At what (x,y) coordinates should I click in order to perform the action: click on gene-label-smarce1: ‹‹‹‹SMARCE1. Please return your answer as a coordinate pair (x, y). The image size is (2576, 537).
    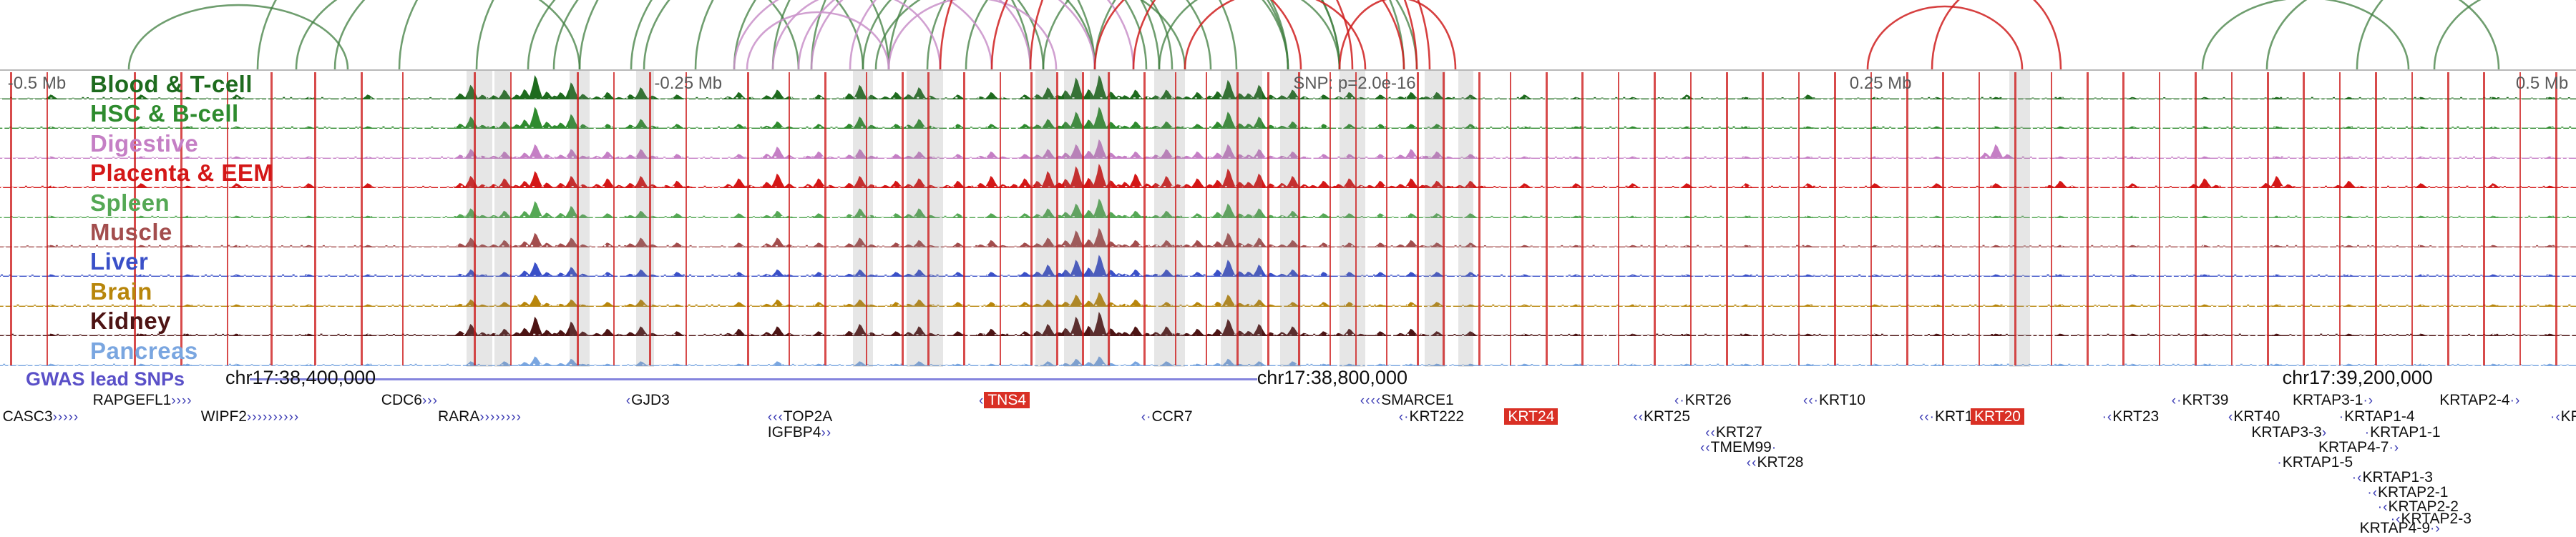
    Looking at the image, I should click on (1407, 401).